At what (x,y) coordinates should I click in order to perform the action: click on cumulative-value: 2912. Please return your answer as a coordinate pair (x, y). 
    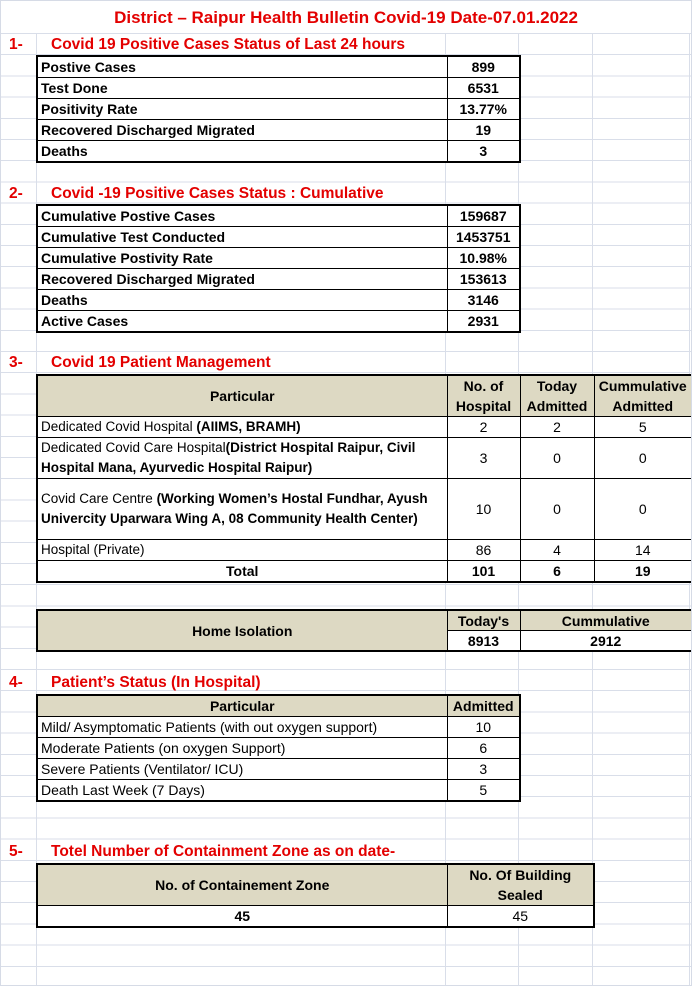
    Looking at the image, I should click on (605, 641).